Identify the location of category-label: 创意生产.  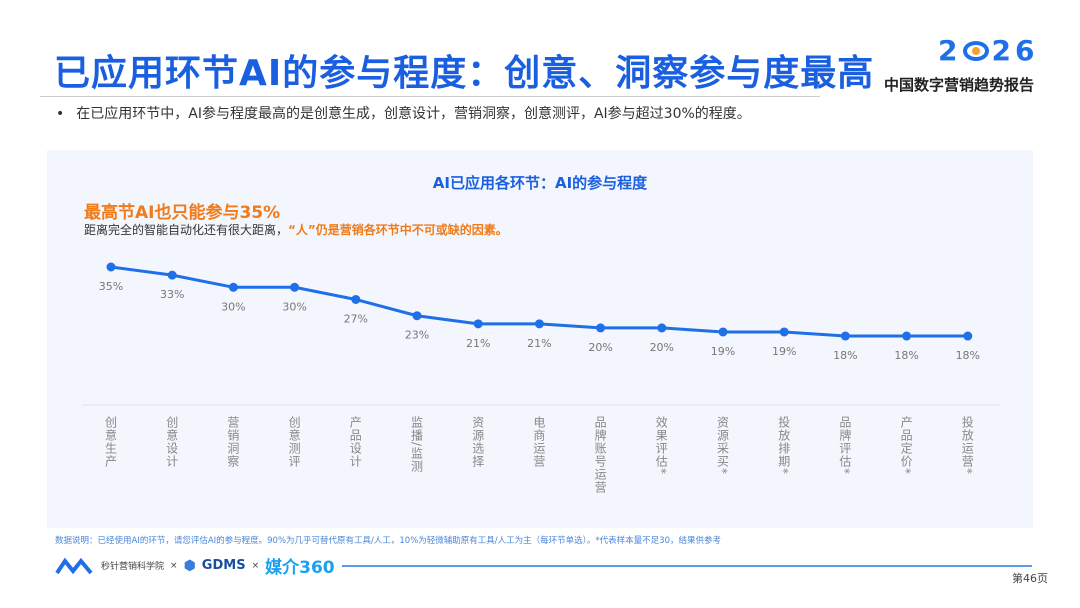
(110, 442).